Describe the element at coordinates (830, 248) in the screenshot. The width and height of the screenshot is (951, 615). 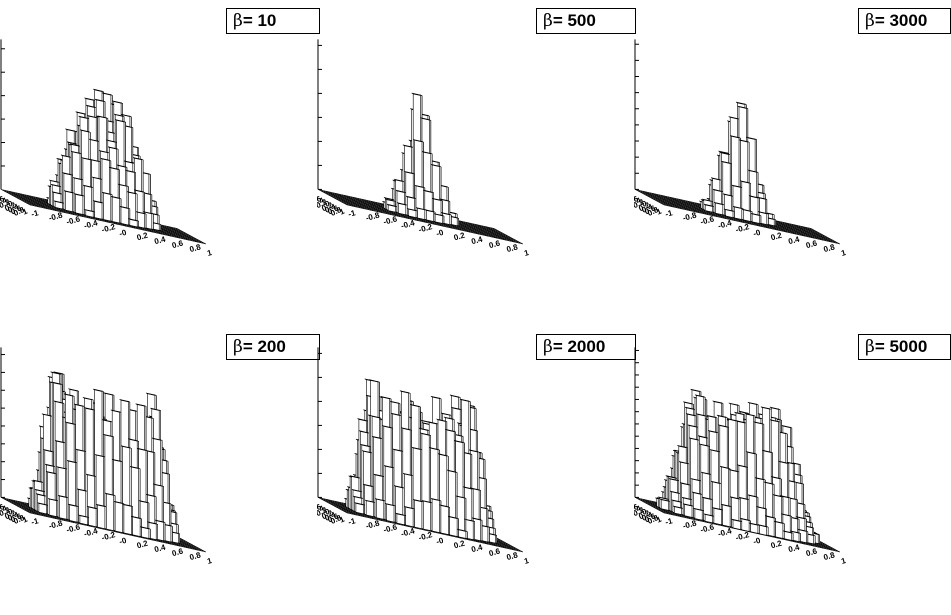
I see `x-tick-label: 0.8` at that location.